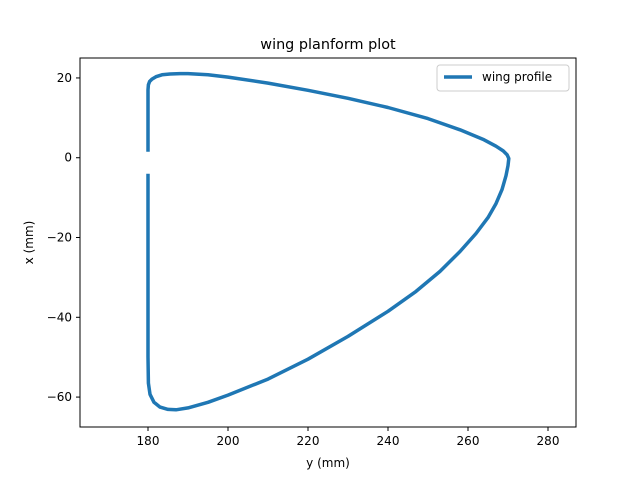 The width and height of the screenshot is (640, 484). What do you see at coordinates (468, 441) in the screenshot?
I see `x-tick-label: 260` at bounding box center [468, 441].